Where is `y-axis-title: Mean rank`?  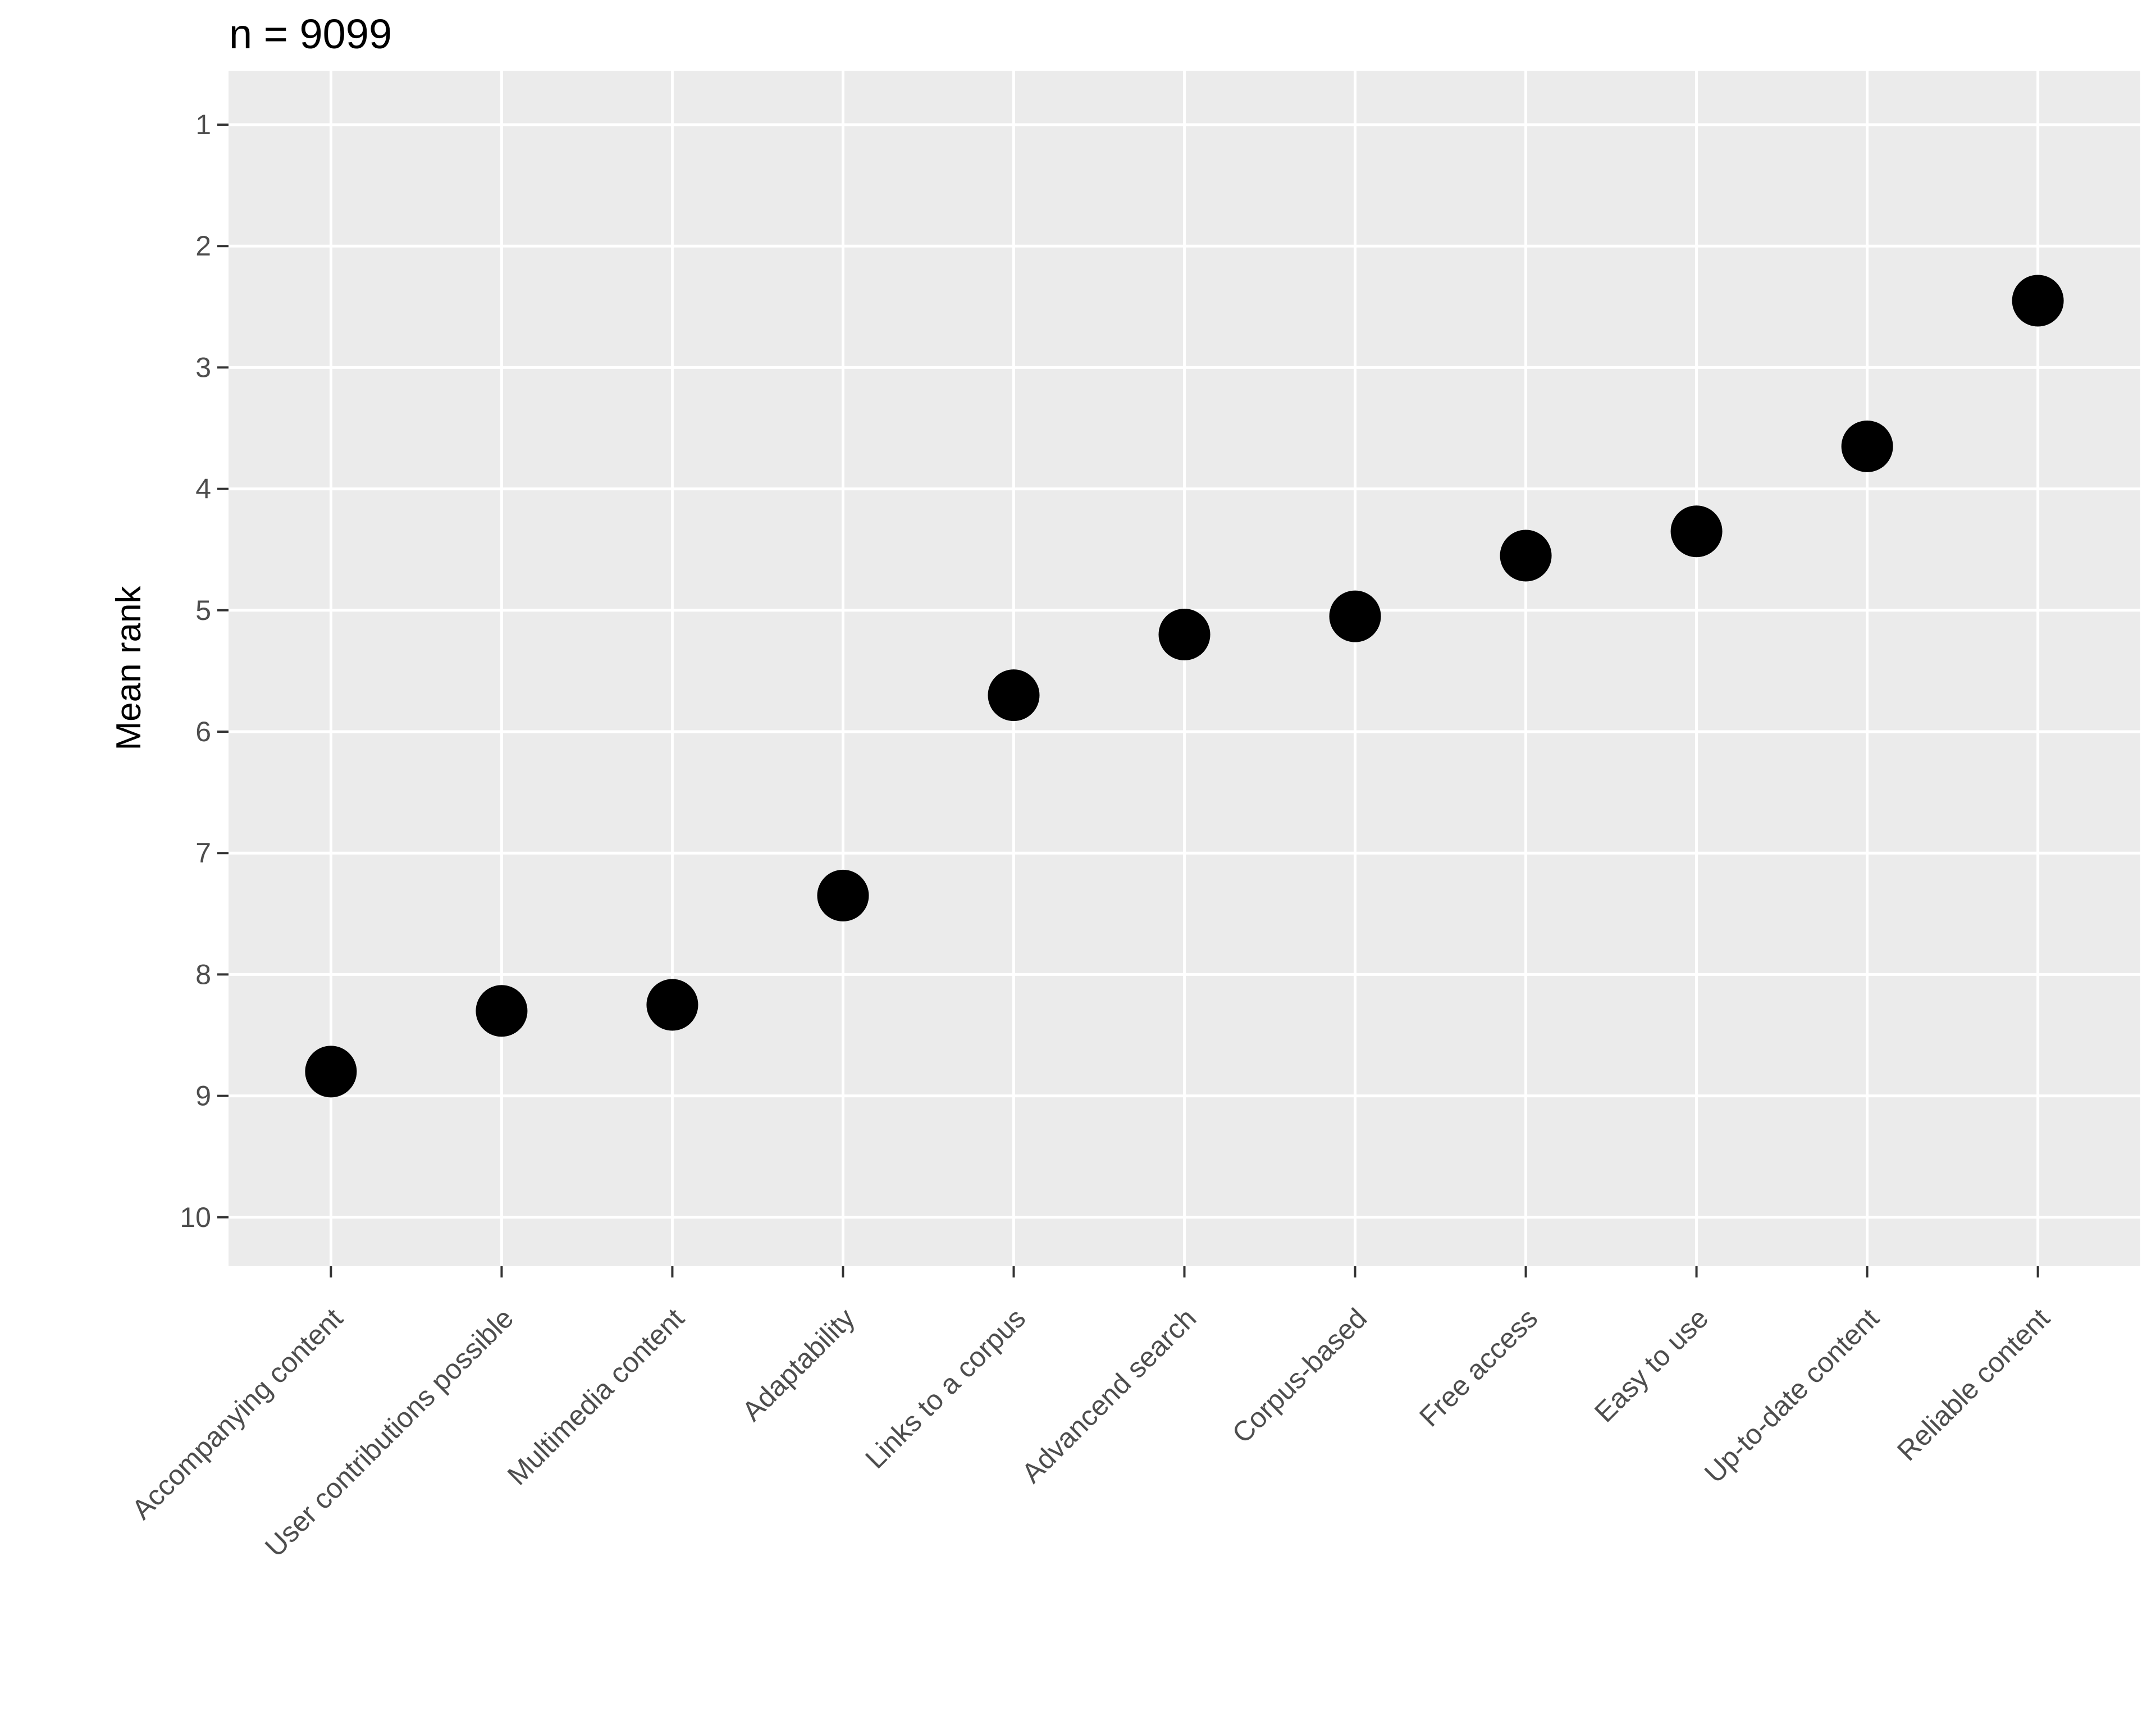 y-axis-title: Mean rank is located at coordinates (128, 668).